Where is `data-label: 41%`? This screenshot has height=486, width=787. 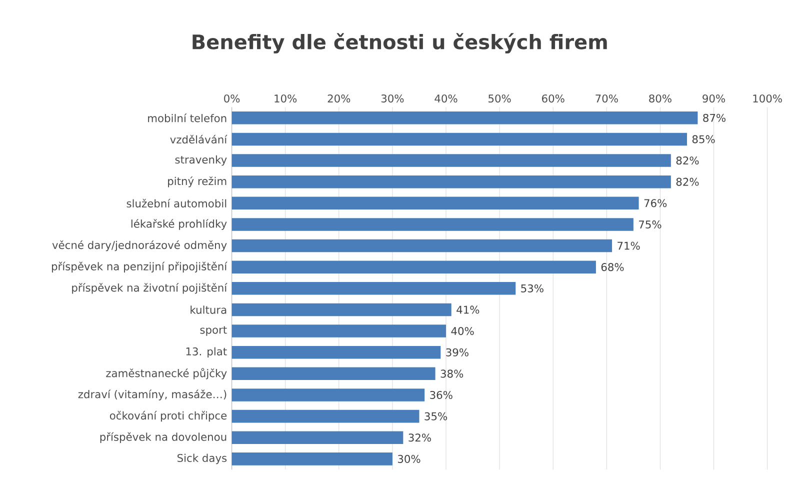
data-label: 41% is located at coordinates (468, 310).